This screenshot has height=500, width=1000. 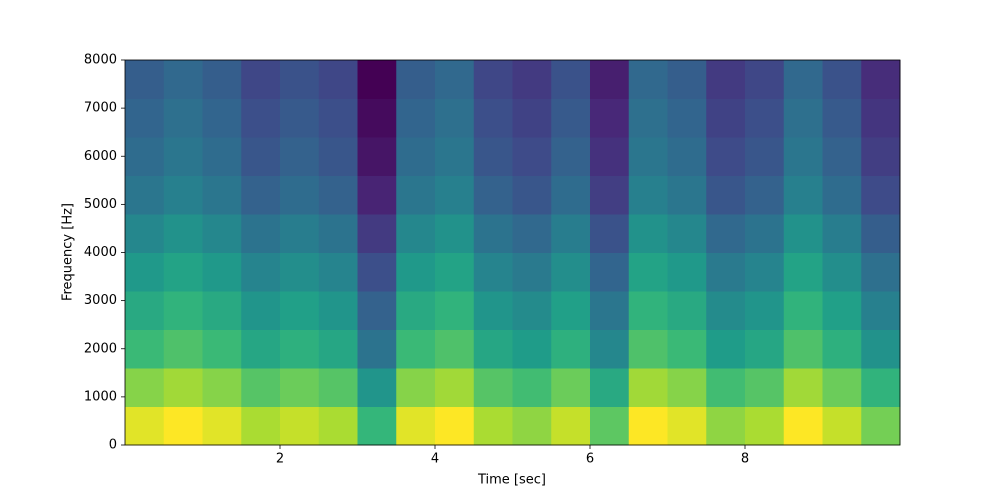 I want to click on y-tick-label: 5000, so click(x=100, y=204).